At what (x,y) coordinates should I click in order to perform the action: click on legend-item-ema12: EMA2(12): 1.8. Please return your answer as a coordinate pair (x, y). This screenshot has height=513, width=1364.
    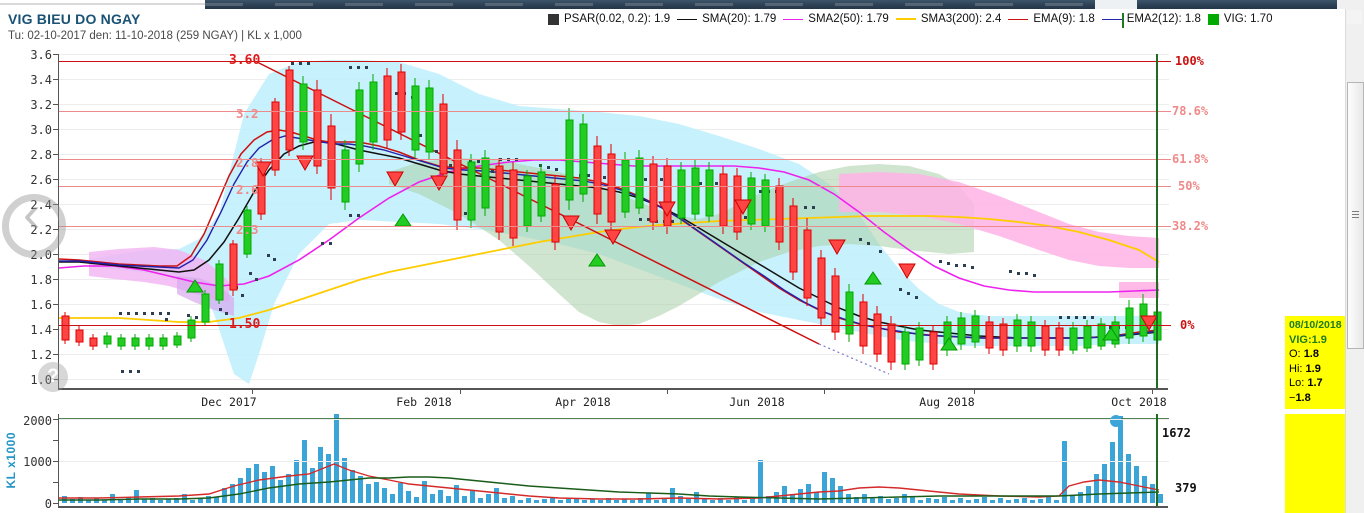
    Looking at the image, I should click on (1151, 20).